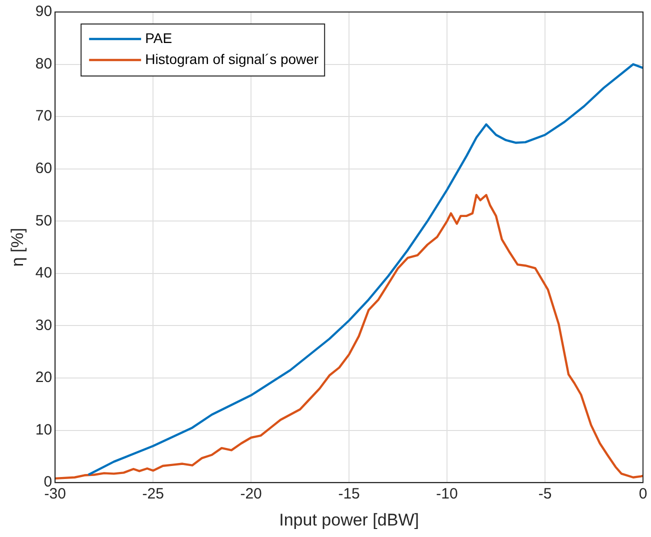  I want to click on x-tick-label: -20, so click(251, 494).